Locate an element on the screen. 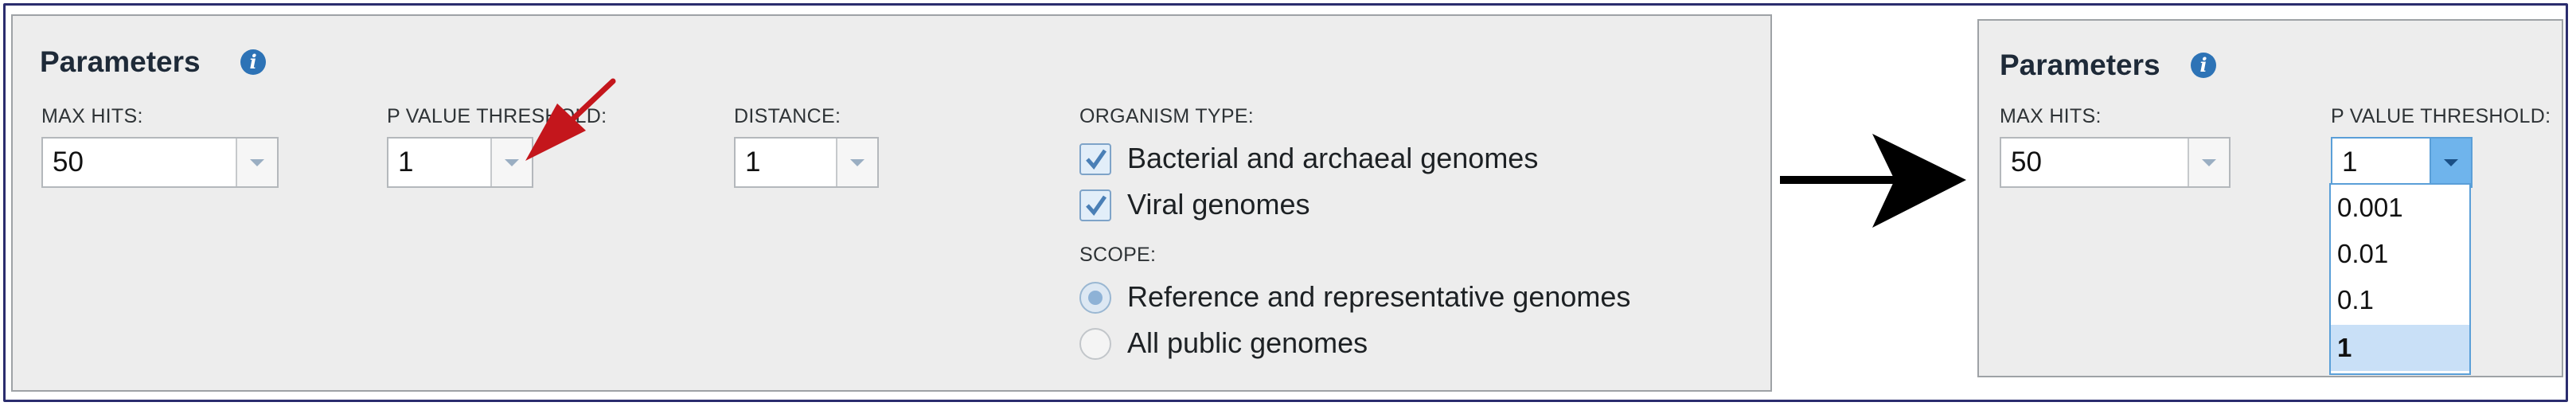  dropdown-option: 0.1 is located at coordinates (2355, 299).